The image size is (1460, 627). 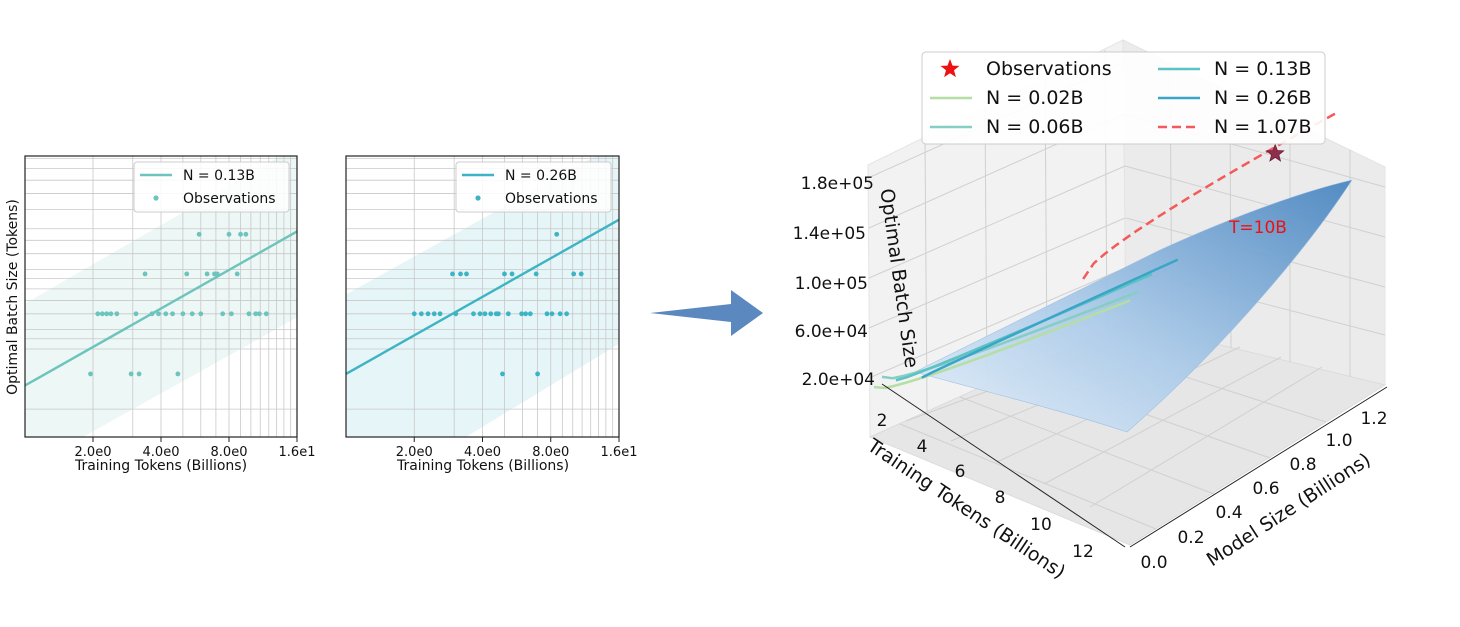 I want to click on z-tick-label: 6.0e+04, so click(x=831, y=332).